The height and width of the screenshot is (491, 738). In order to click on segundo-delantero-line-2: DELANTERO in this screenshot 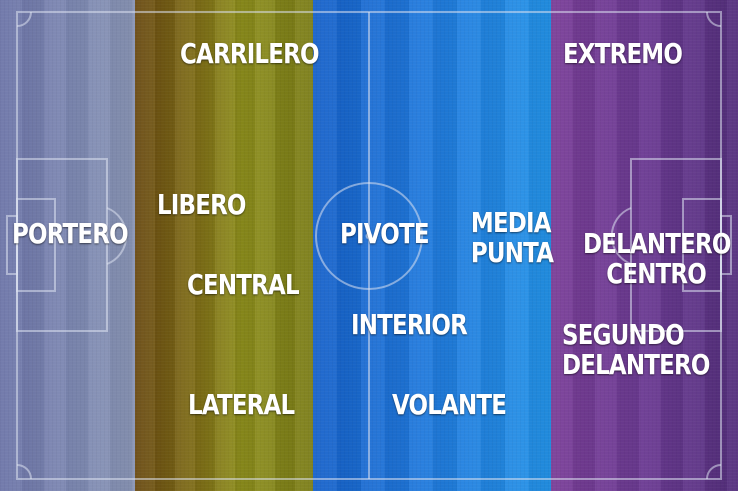, I will do `click(636, 364)`.